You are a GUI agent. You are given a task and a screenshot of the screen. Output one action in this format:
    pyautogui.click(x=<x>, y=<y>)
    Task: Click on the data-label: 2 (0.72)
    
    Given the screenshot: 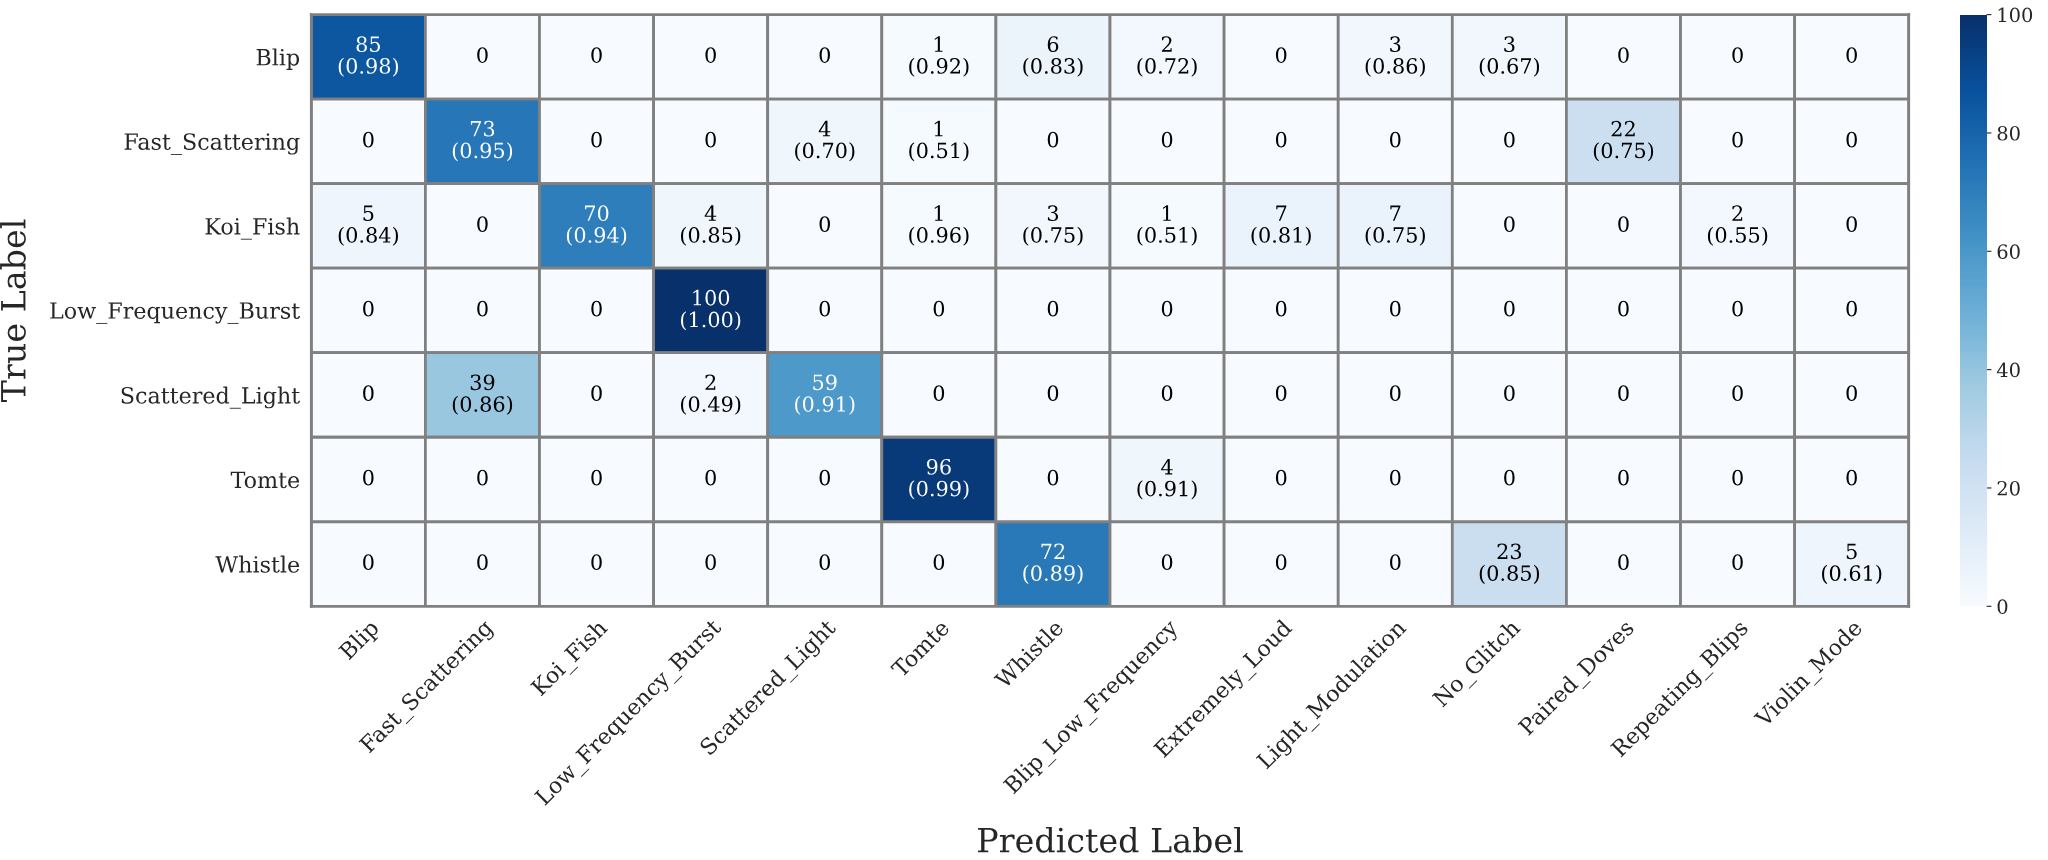 What is the action you would take?
    pyautogui.click(x=1167, y=56)
    